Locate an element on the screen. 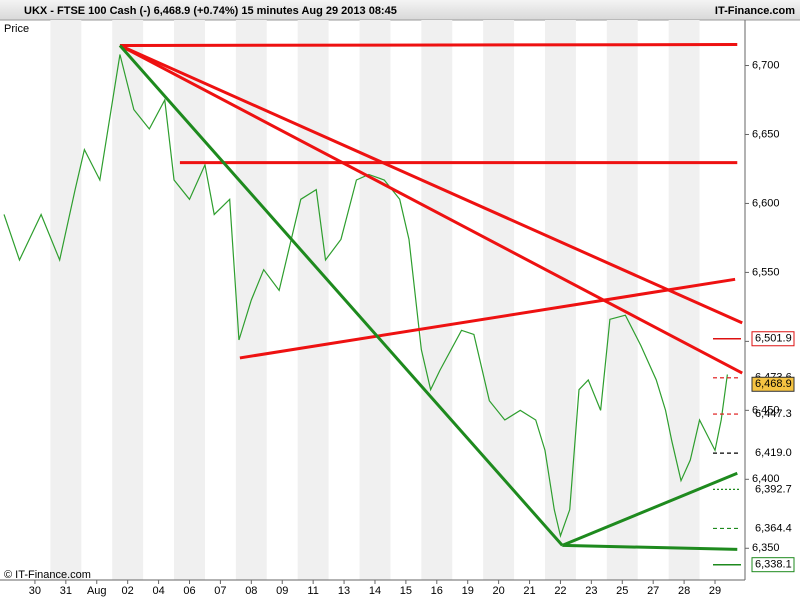 Image resolution: width=800 pixels, height=600 pixels. x-tick-label: 25 is located at coordinates (622, 591).